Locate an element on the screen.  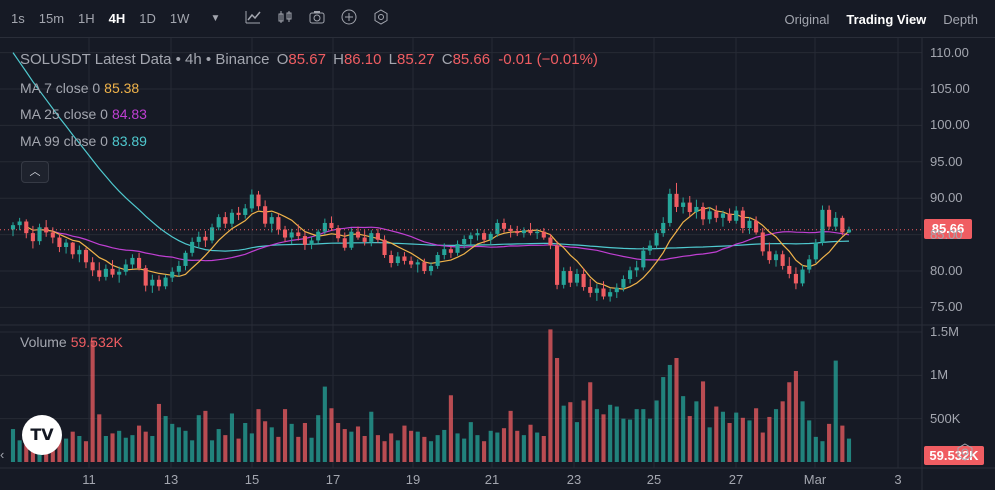
tab-depth: Depth is located at coordinates (960, 19).